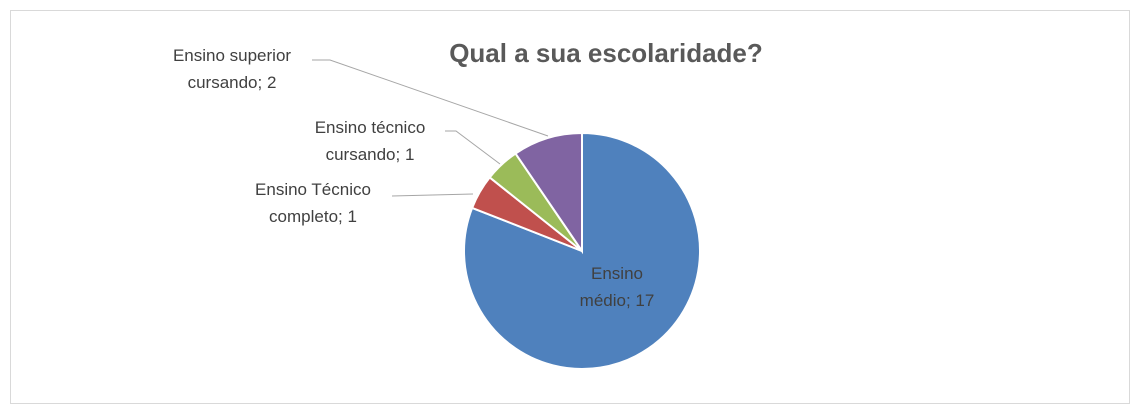 This screenshot has height=414, width=1141. I want to click on chart-title: Qual a sua escolaridade?, so click(606, 53).